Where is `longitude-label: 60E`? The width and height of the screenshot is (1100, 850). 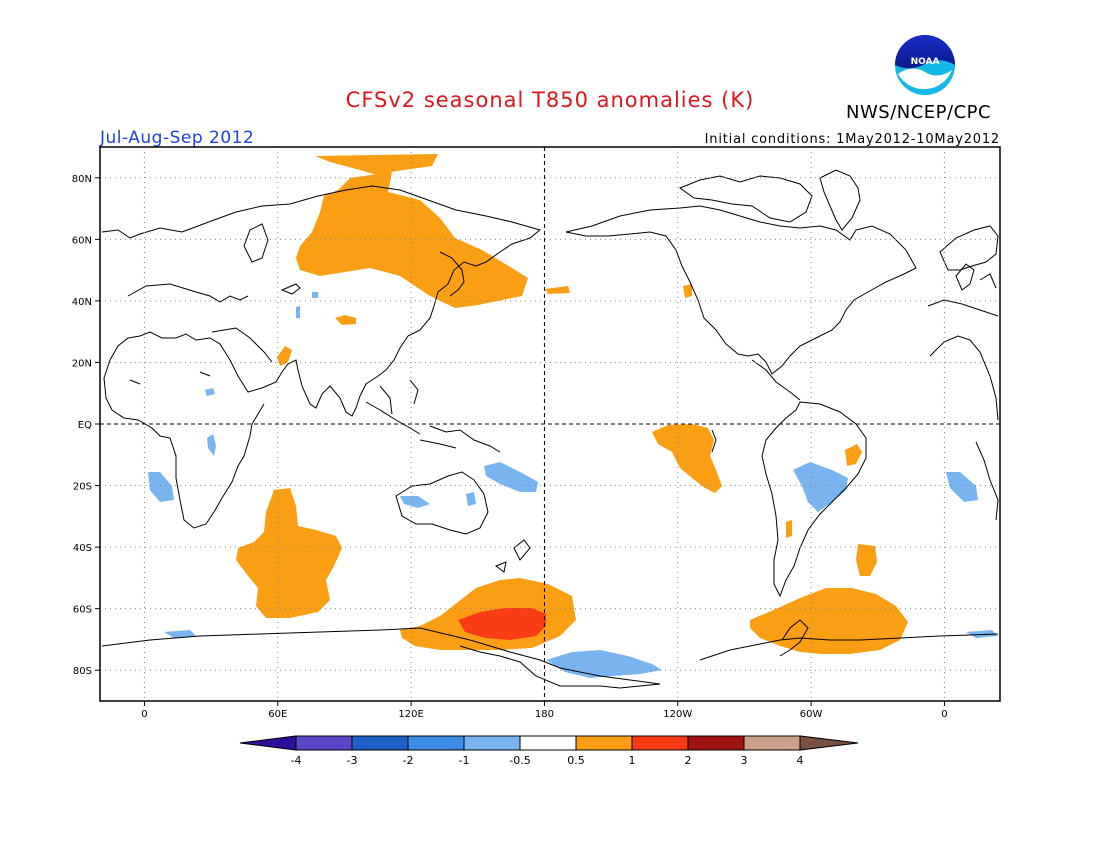 longitude-label: 60E is located at coordinates (277, 714).